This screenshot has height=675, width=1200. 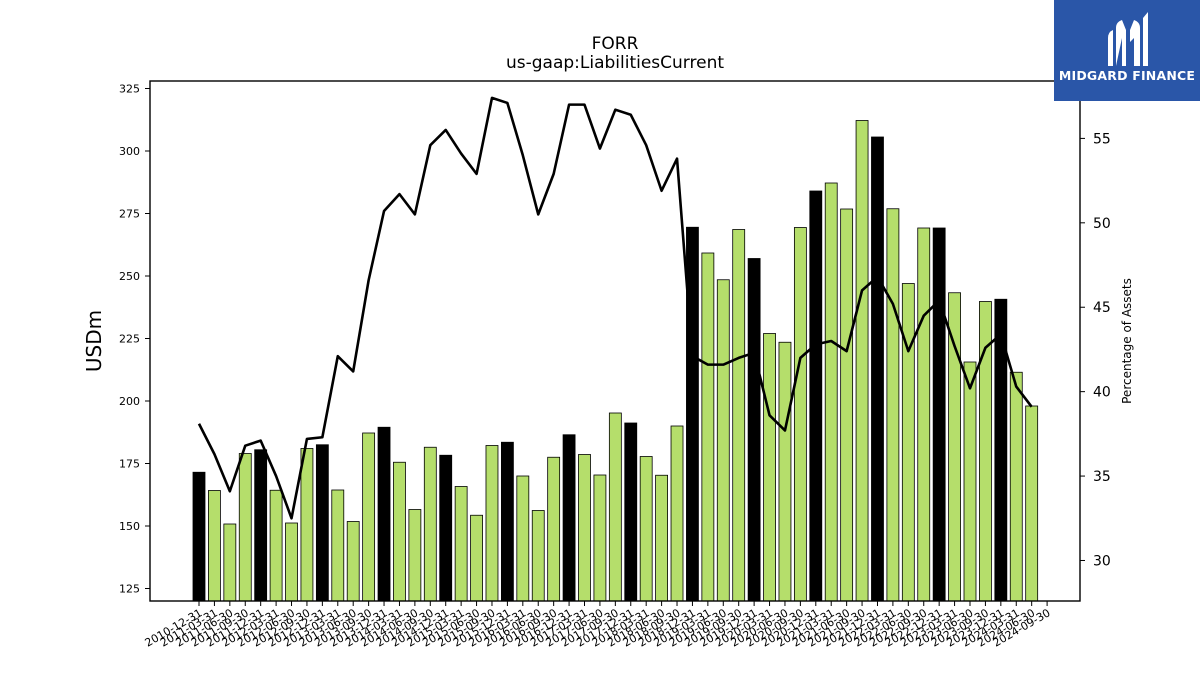 What do you see at coordinates (1102, 224) in the screenshot?
I see `y2-tick-label: 50` at bounding box center [1102, 224].